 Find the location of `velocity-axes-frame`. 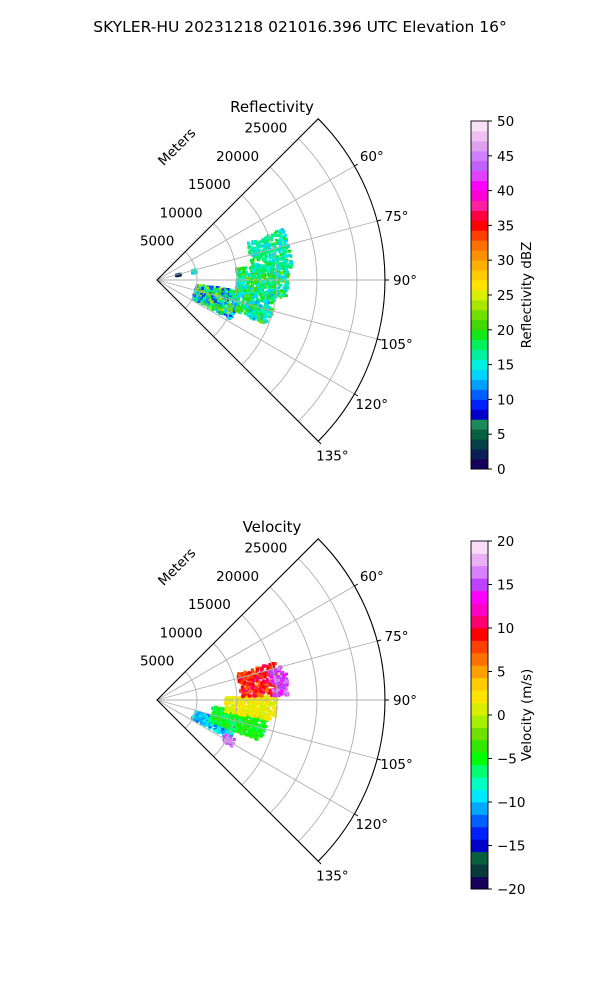

velocity-axes-frame is located at coordinates (271, 700).